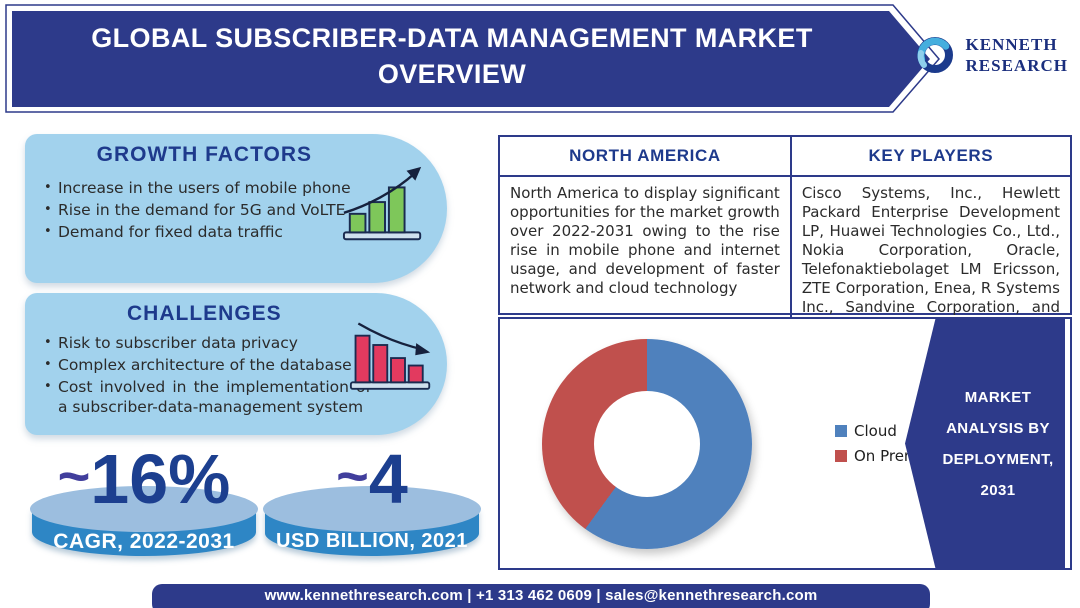 The image size is (1080, 608). I want to click on page-title-line2: OVERVIEW, so click(452, 74).